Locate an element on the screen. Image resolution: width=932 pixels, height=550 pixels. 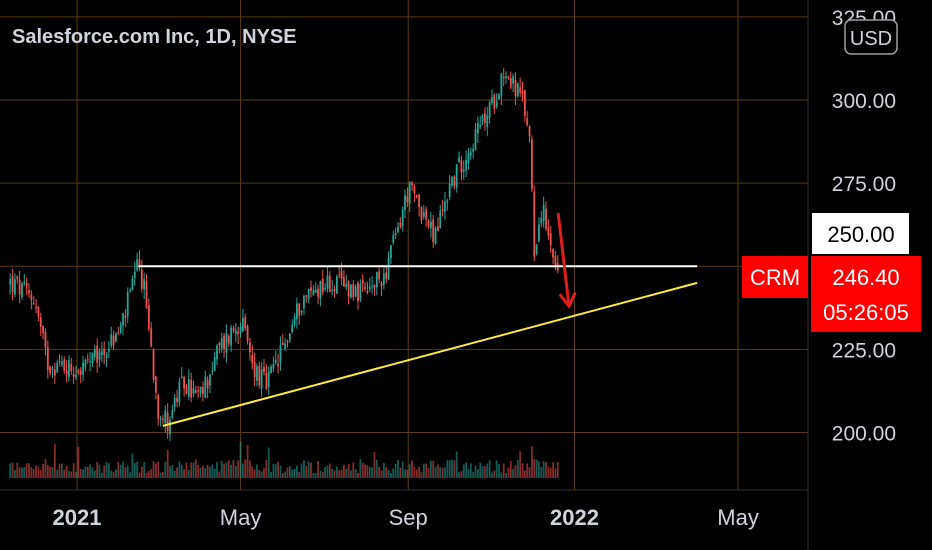
price-tick-label: 300.00 is located at coordinates (864, 101).